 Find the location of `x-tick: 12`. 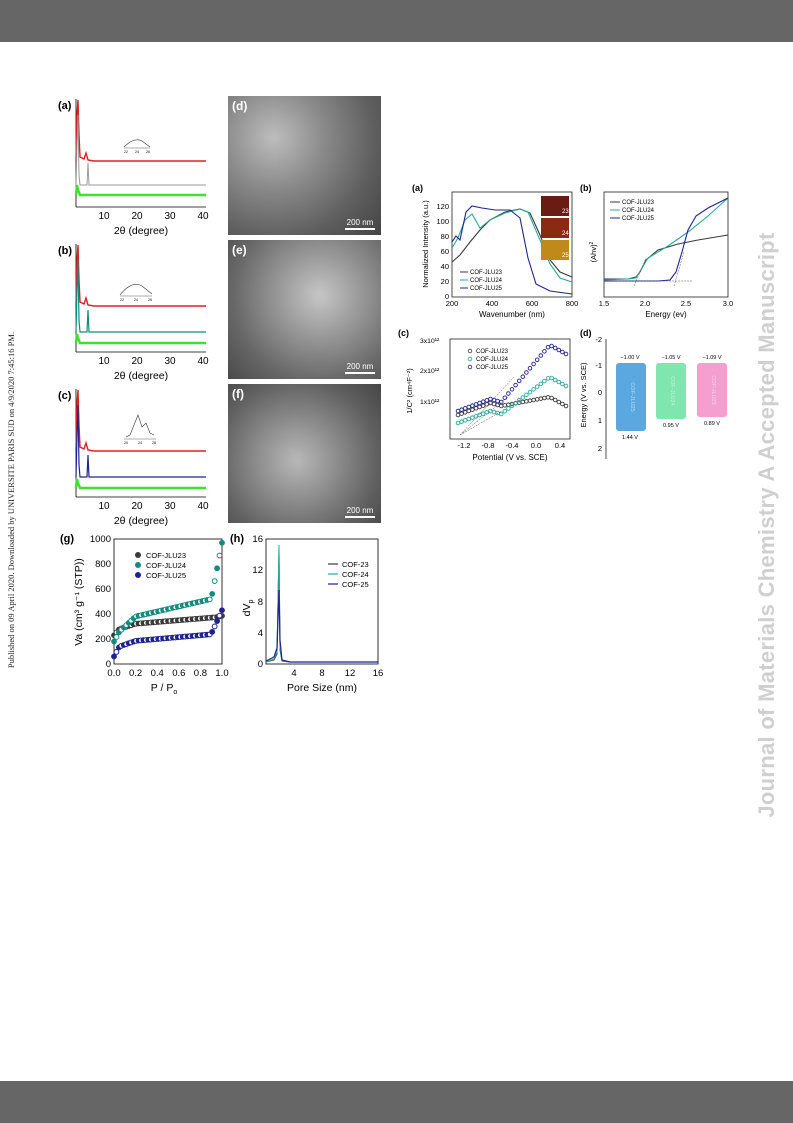

x-tick: 12 is located at coordinates (350, 673).